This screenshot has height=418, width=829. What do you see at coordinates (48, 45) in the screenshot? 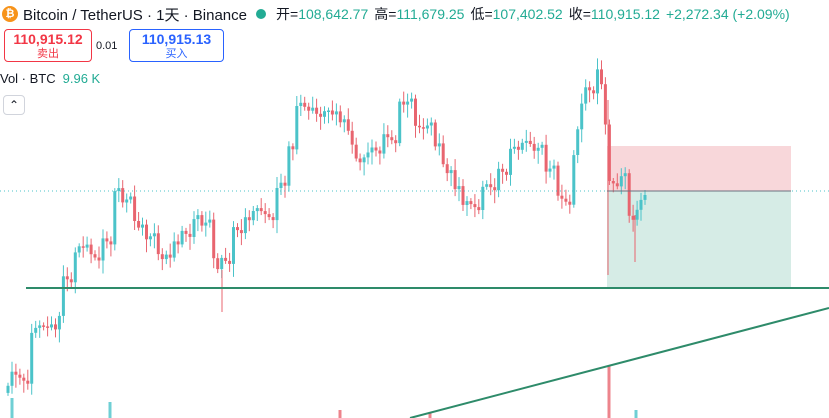
I see `sell-button: 110,915.12 卖出` at bounding box center [48, 45].